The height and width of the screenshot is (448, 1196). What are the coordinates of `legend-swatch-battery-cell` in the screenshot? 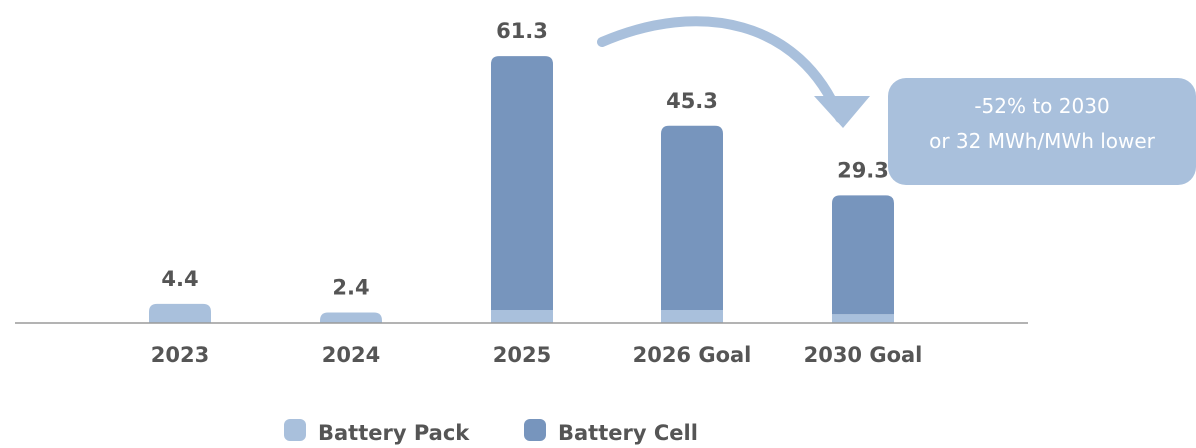 It's located at (535, 430).